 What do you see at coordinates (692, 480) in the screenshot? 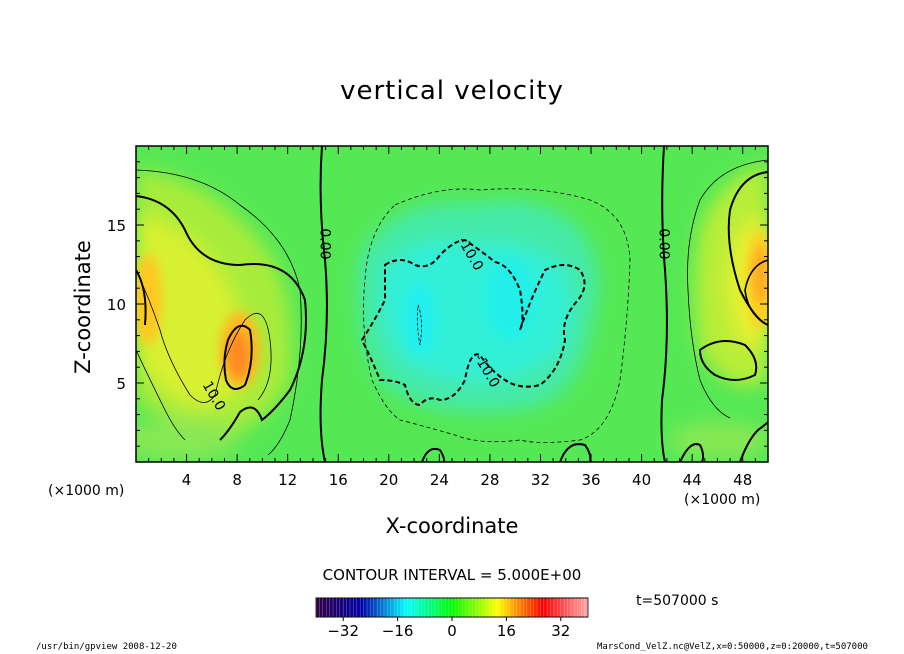
I see `x-tick-label: 44` at bounding box center [692, 480].